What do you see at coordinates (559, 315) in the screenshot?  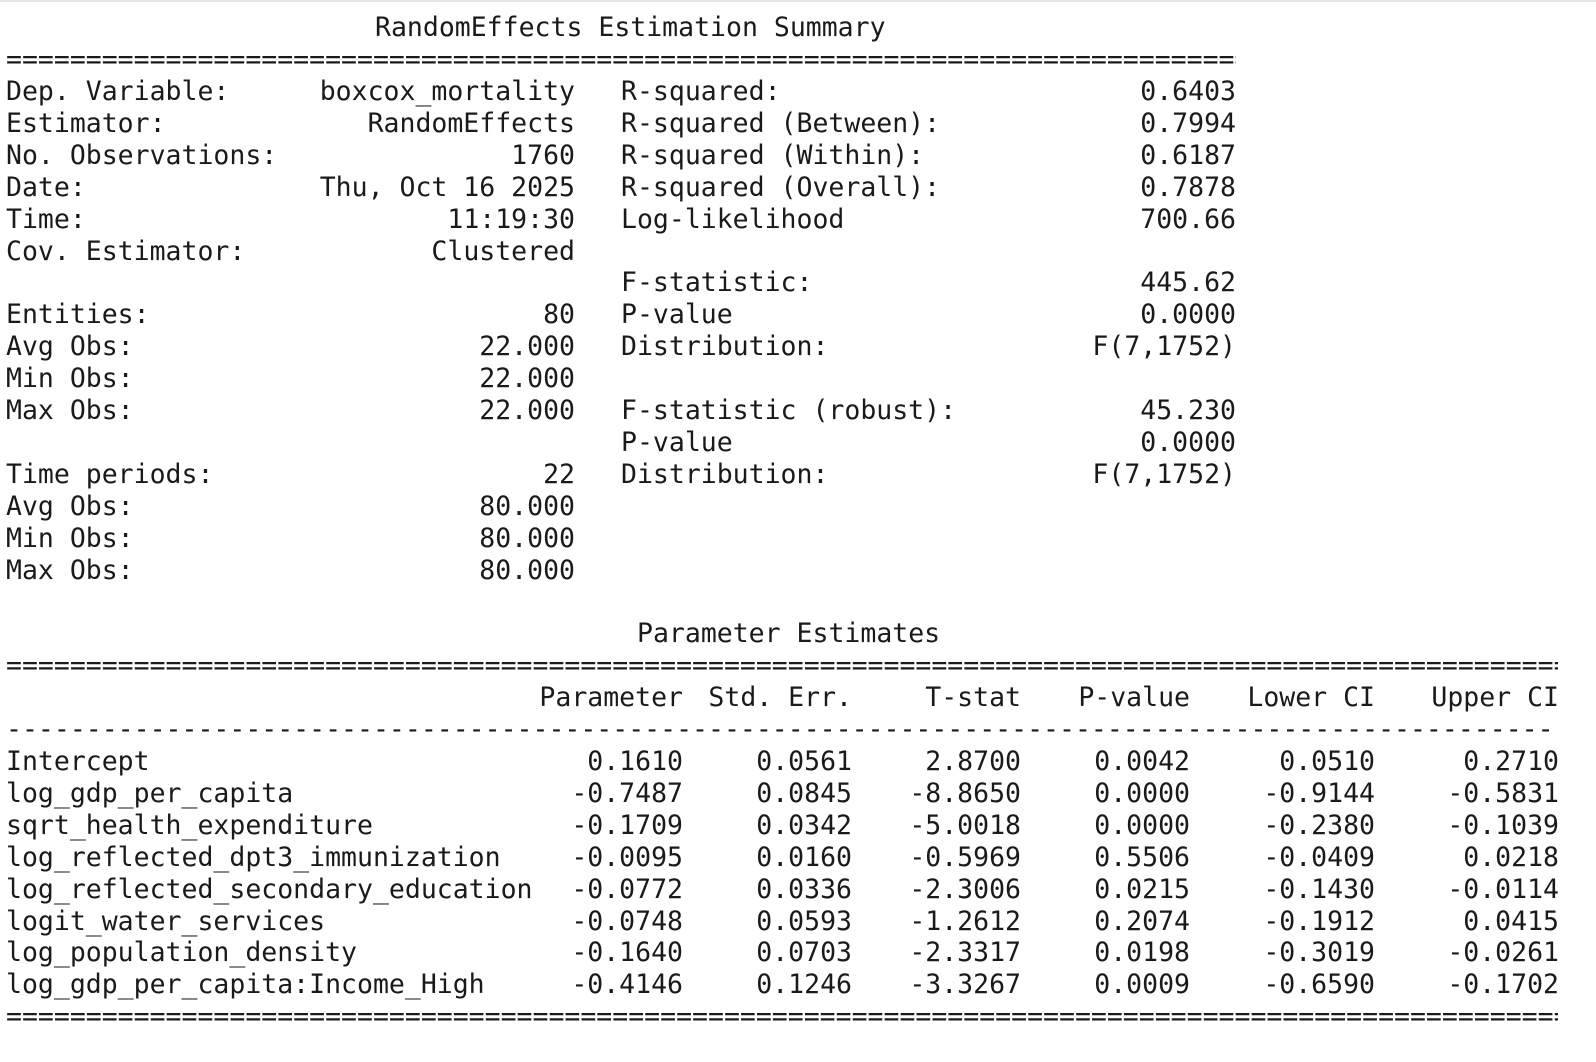 I see `summary-left-value: 80` at bounding box center [559, 315].